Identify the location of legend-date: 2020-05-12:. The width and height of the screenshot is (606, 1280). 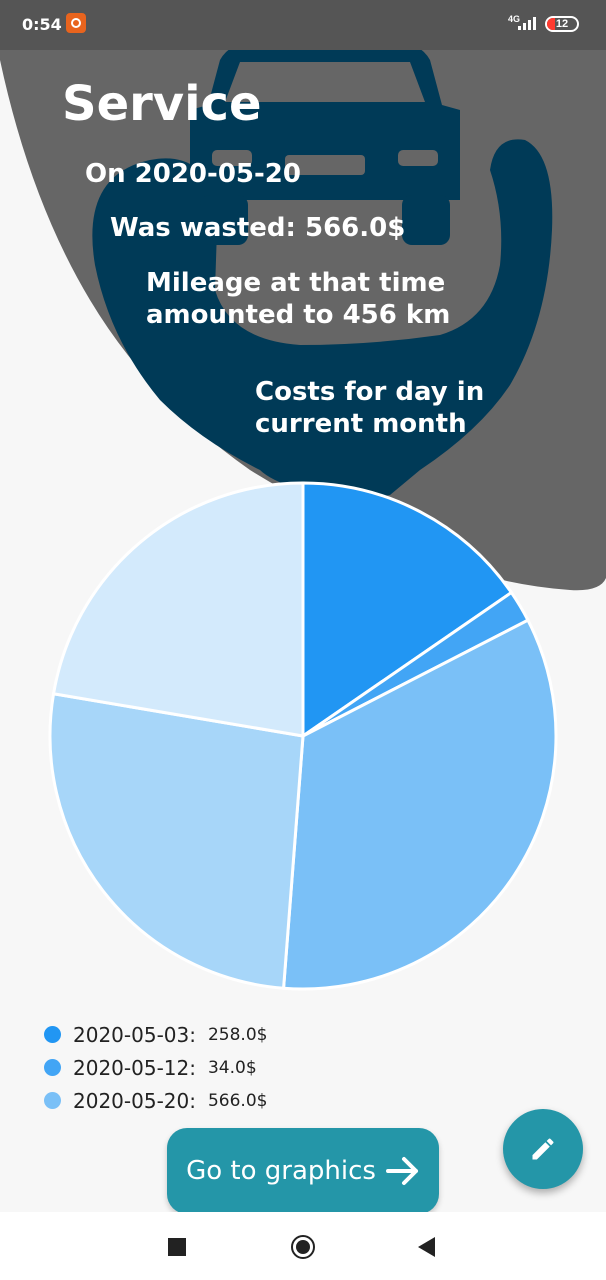
(134, 1067).